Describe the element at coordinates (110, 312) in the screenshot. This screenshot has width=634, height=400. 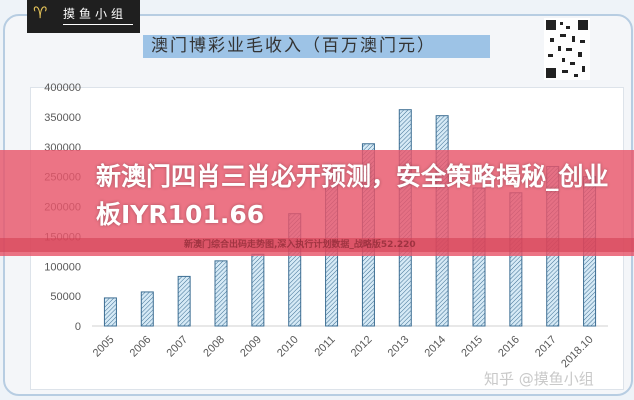
I see `bar-2005` at that location.